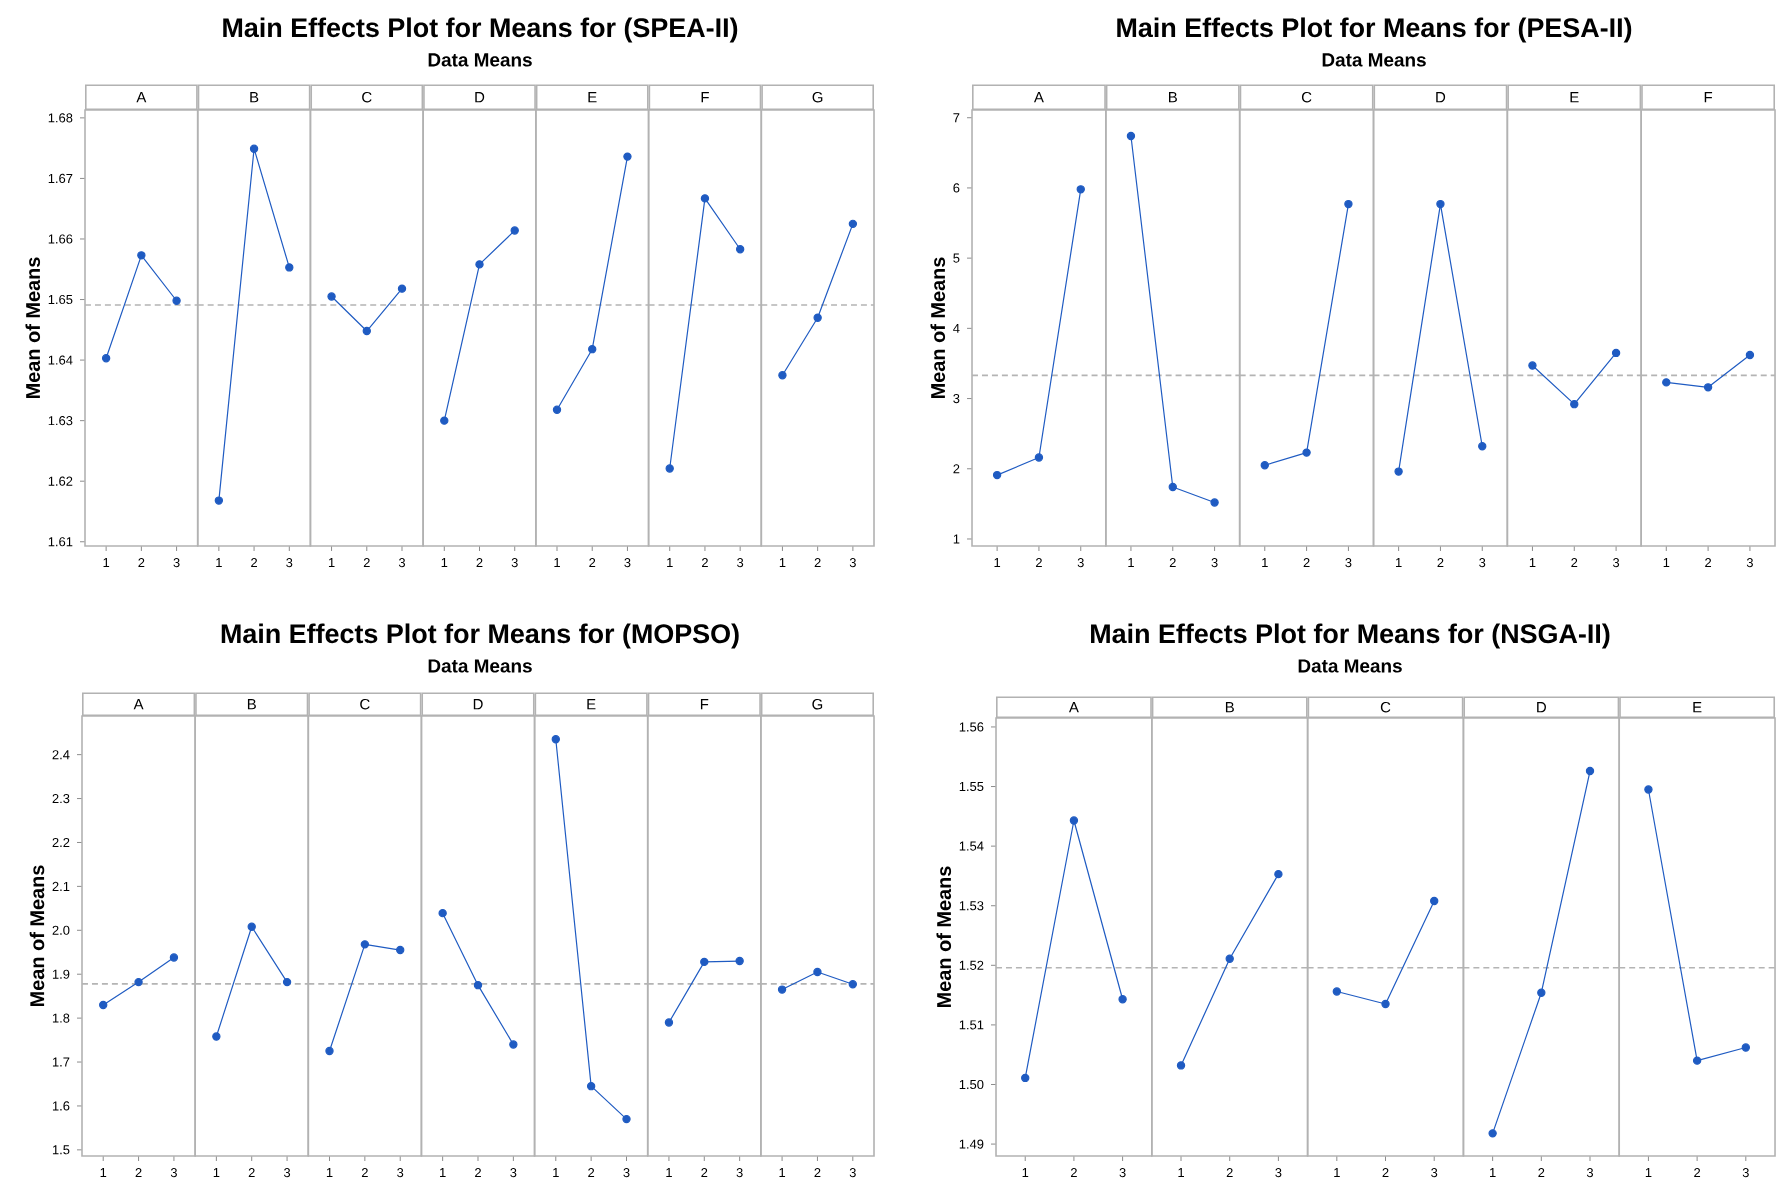 The image size is (1776, 1186). I want to click on text: Main Effects Plot for Means for (MOPSO), so click(480, 636).